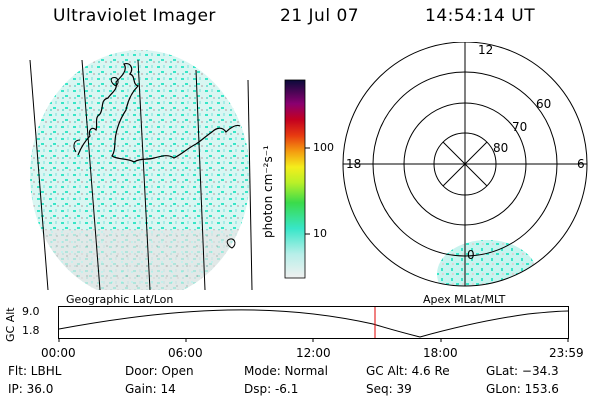 The image size is (600, 400). Describe the element at coordinates (487, 263) in the screenshot. I see `auroral-coverage` at that location.